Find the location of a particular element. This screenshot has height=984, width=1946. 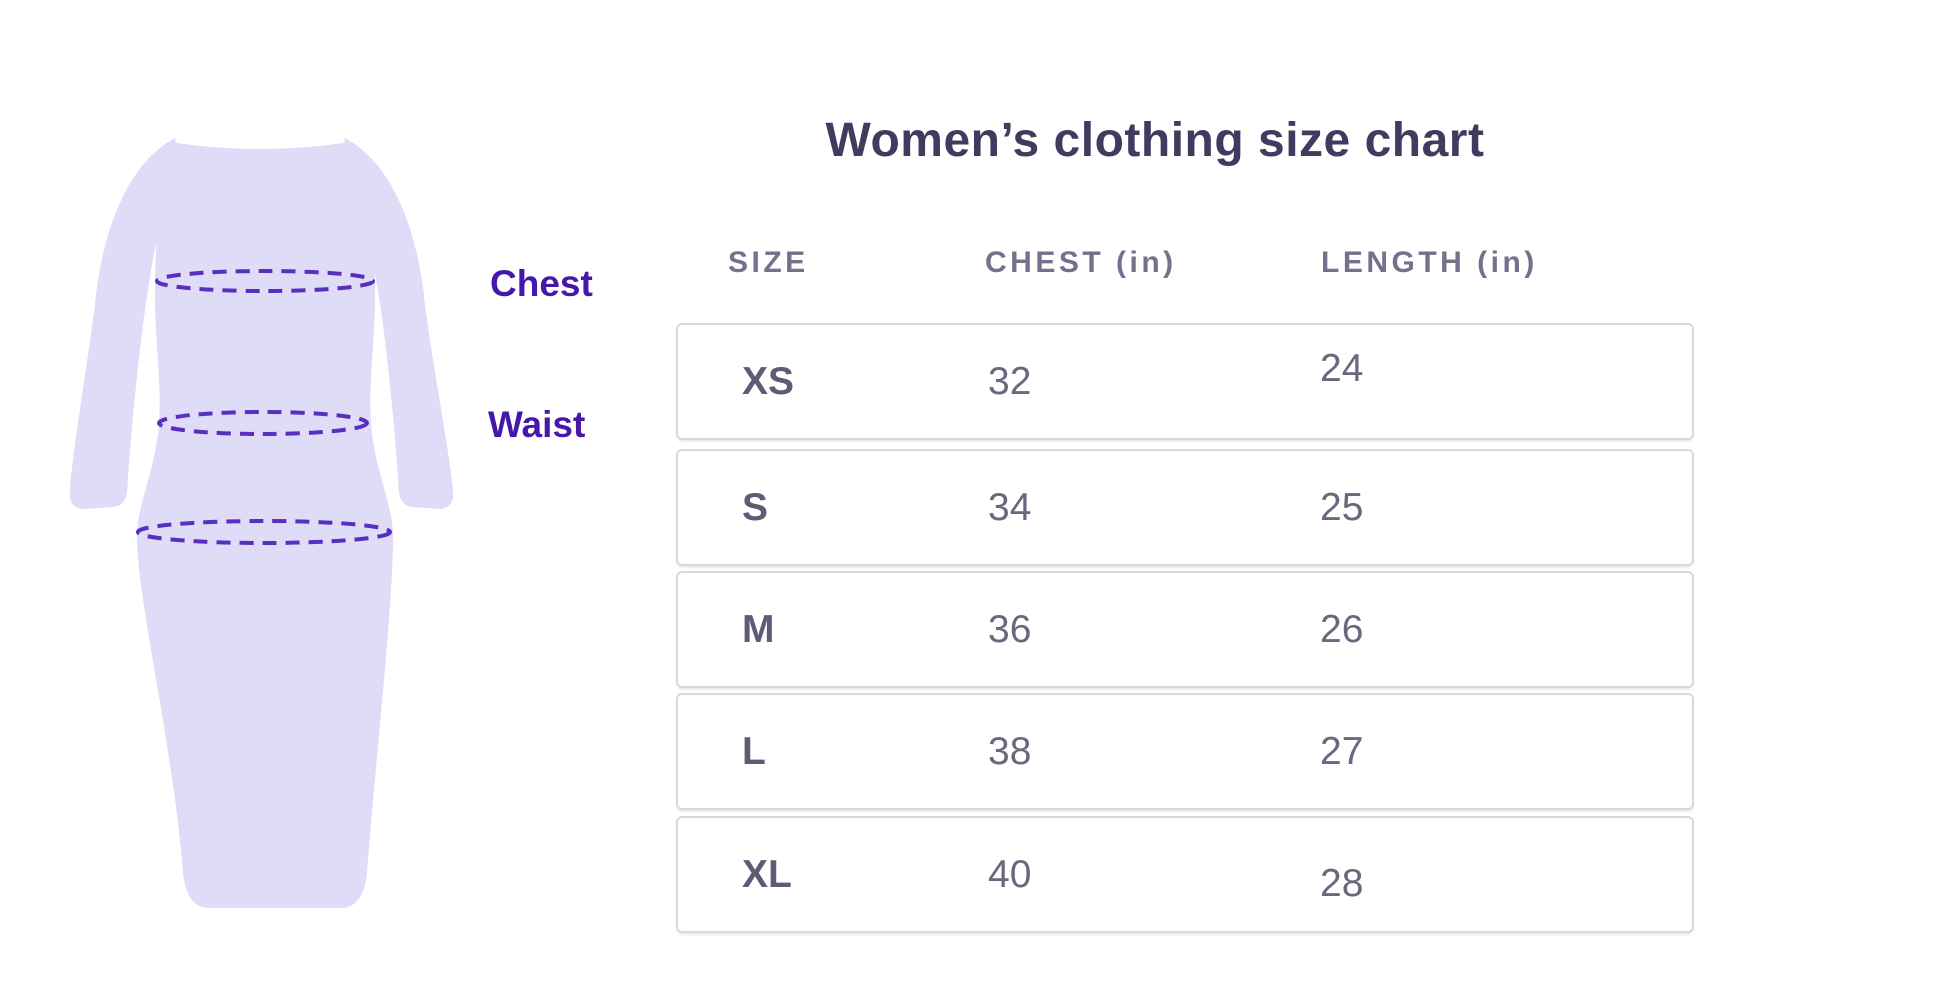

length-value: 24 is located at coordinates (1342, 368).